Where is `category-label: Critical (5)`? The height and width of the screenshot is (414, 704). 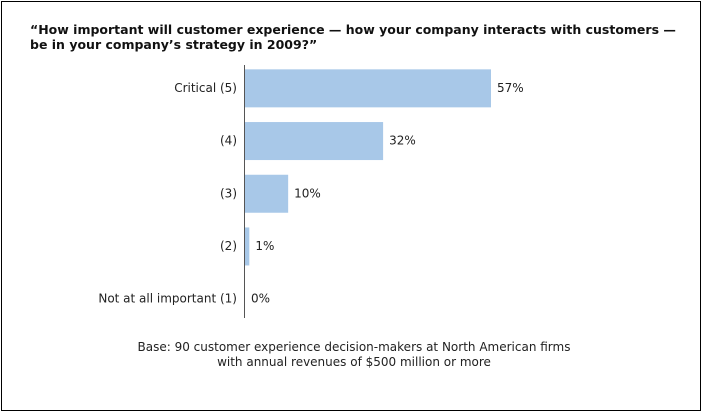 category-label: Critical (5) is located at coordinates (205, 88).